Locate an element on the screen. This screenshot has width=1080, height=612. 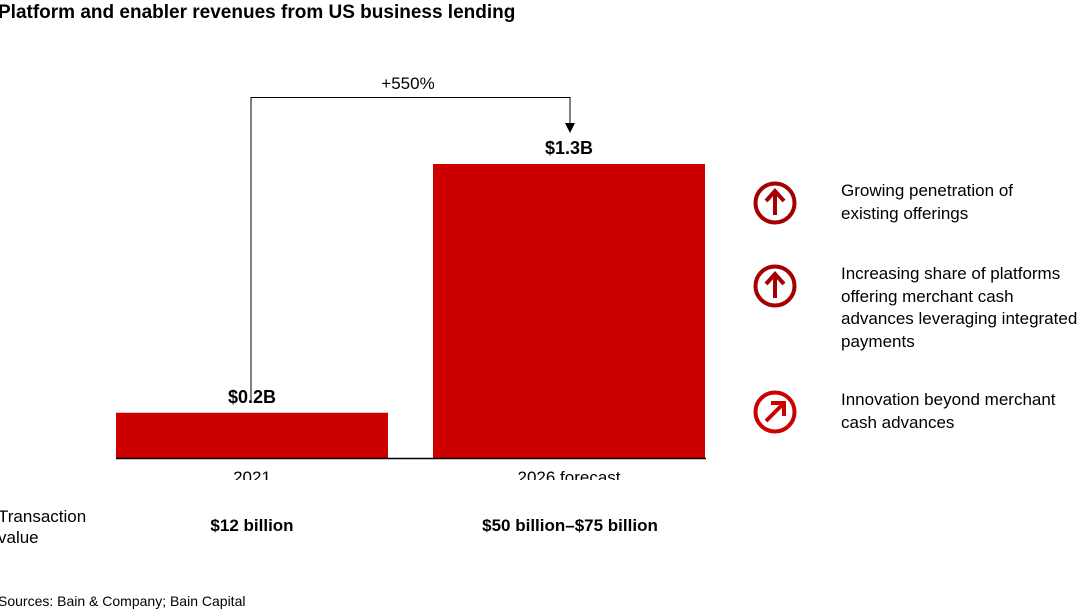
transaction-value-label: Transaction value is located at coordinates (43, 527).